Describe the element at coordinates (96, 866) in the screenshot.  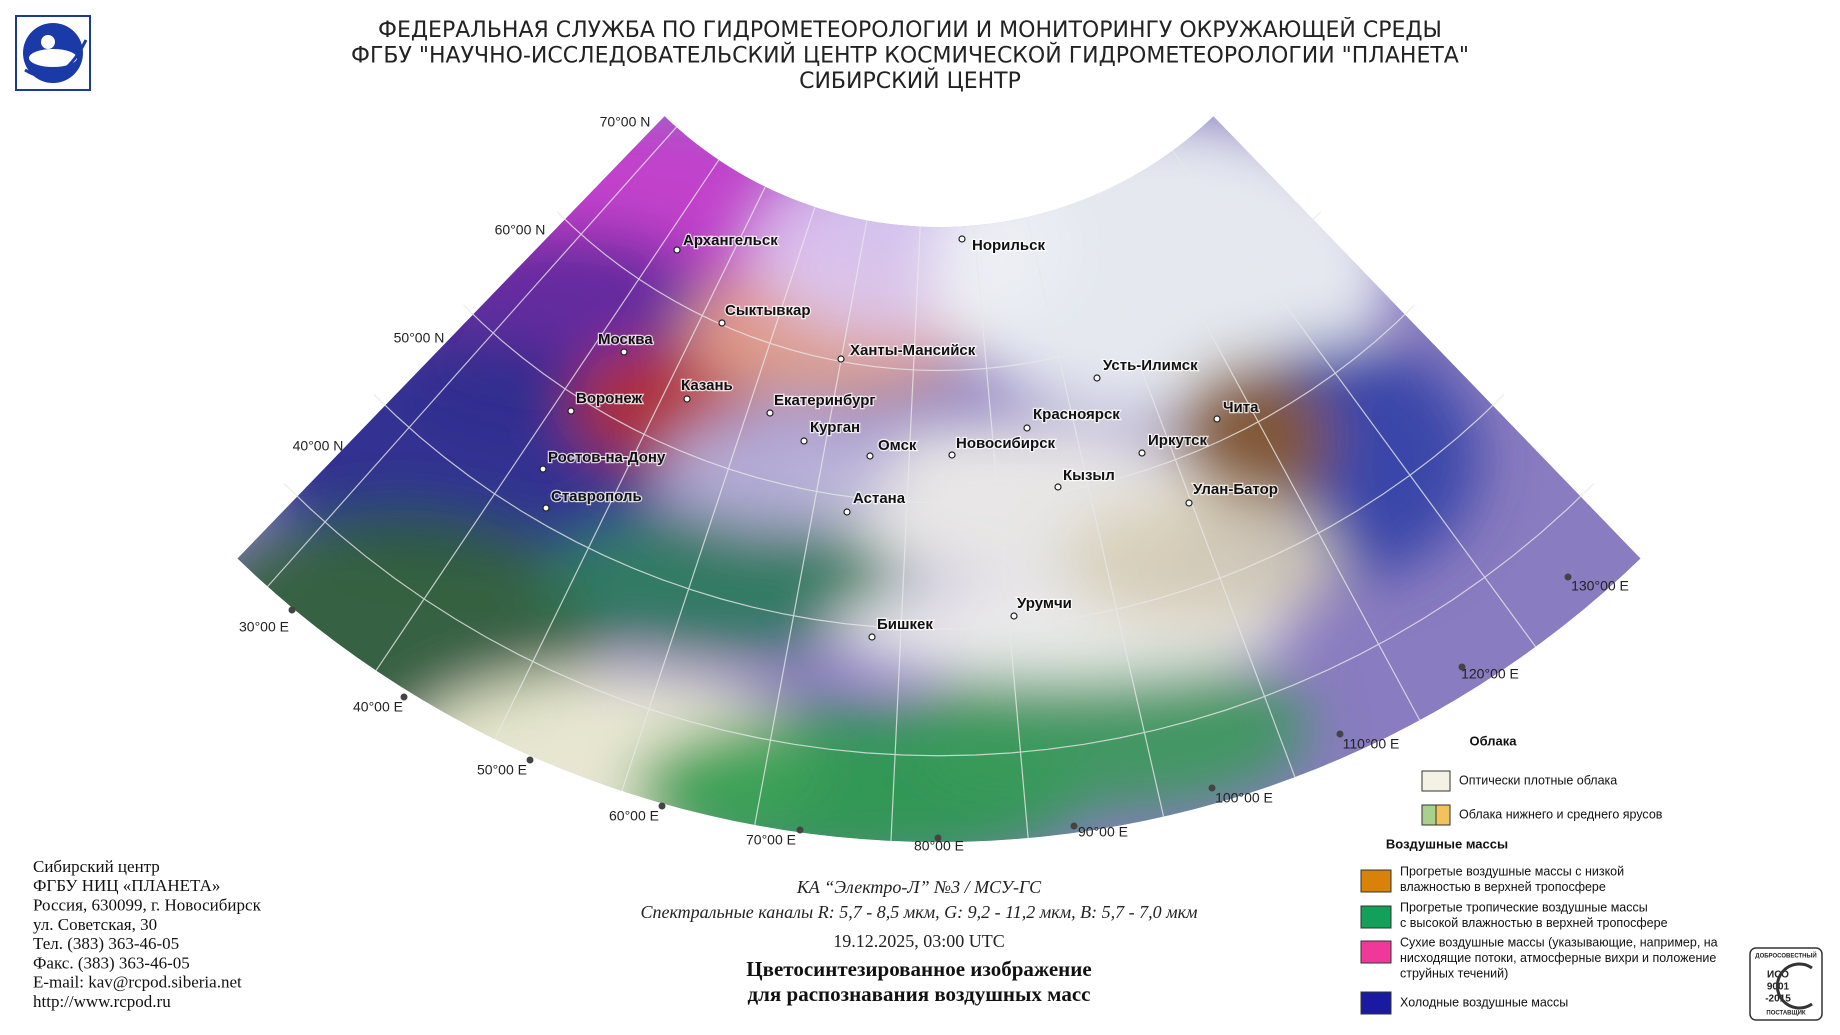
I see `address-line: Сибирский центр` at that location.